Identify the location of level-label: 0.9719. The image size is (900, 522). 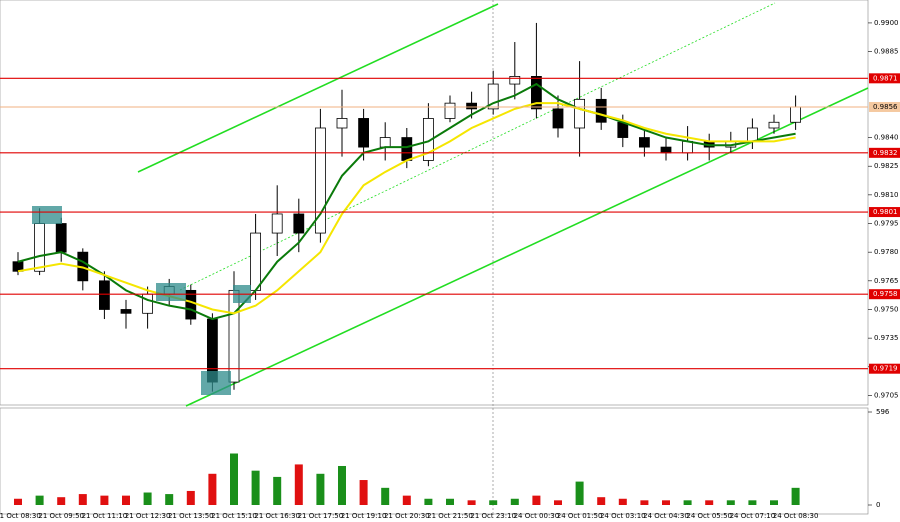
(885, 369).